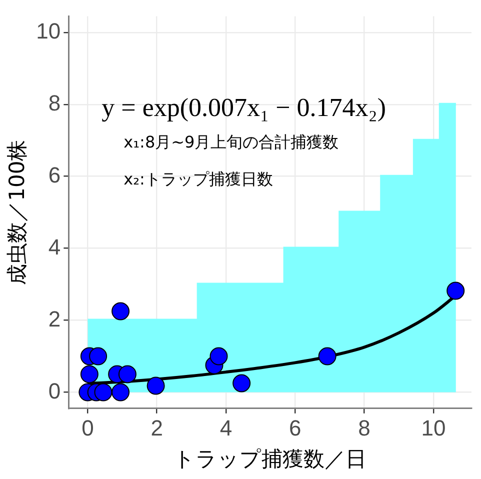  What do you see at coordinates (295, 428) in the screenshot?
I see `x-tick-label: 6` at bounding box center [295, 428].